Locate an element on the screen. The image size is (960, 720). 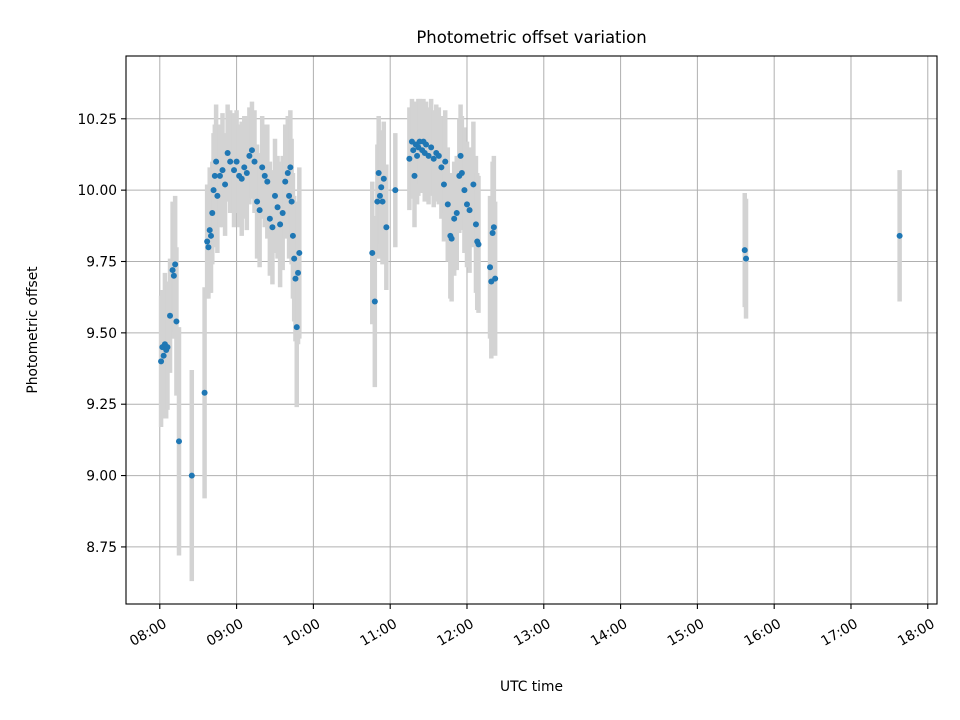
y-tick-label: 9.25 is located at coordinates (101, 405).